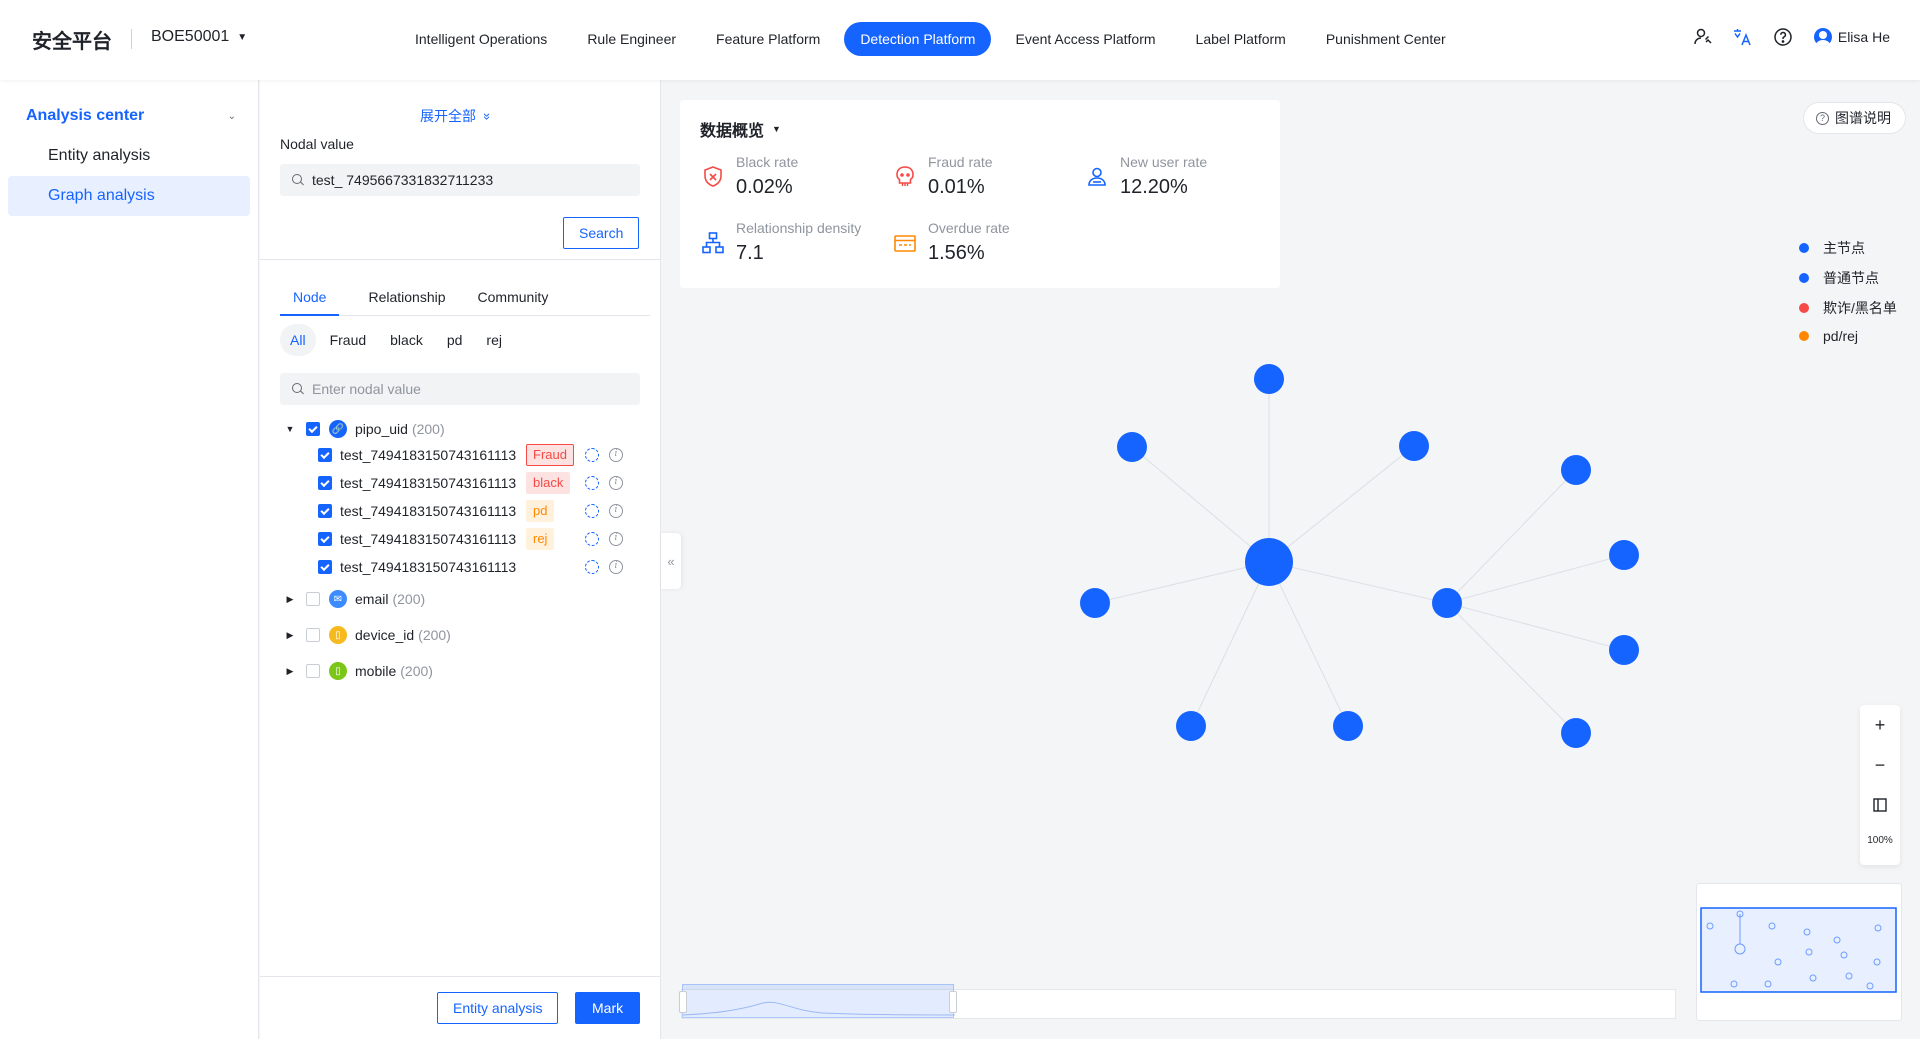  What do you see at coordinates (99, 155) in the screenshot?
I see `sidebar-item-entity-analysis: Entity analysis` at bounding box center [99, 155].